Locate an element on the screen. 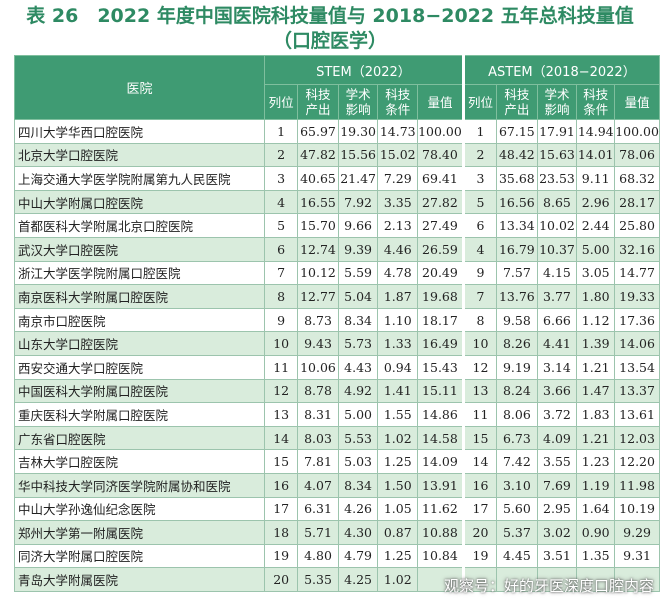 This screenshot has height=599, width=660. astem-condition-cell: 1.83 is located at coordinates (596, 414).